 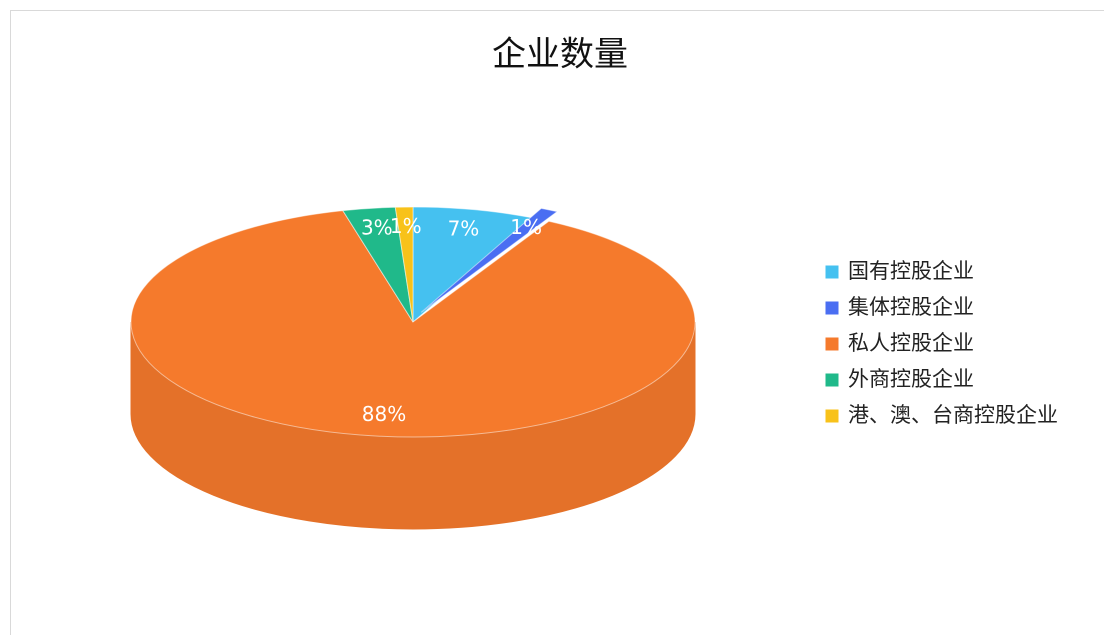 I want to click on legend-label: 港、澳、台商控股企业, so click(x=953, y=415).